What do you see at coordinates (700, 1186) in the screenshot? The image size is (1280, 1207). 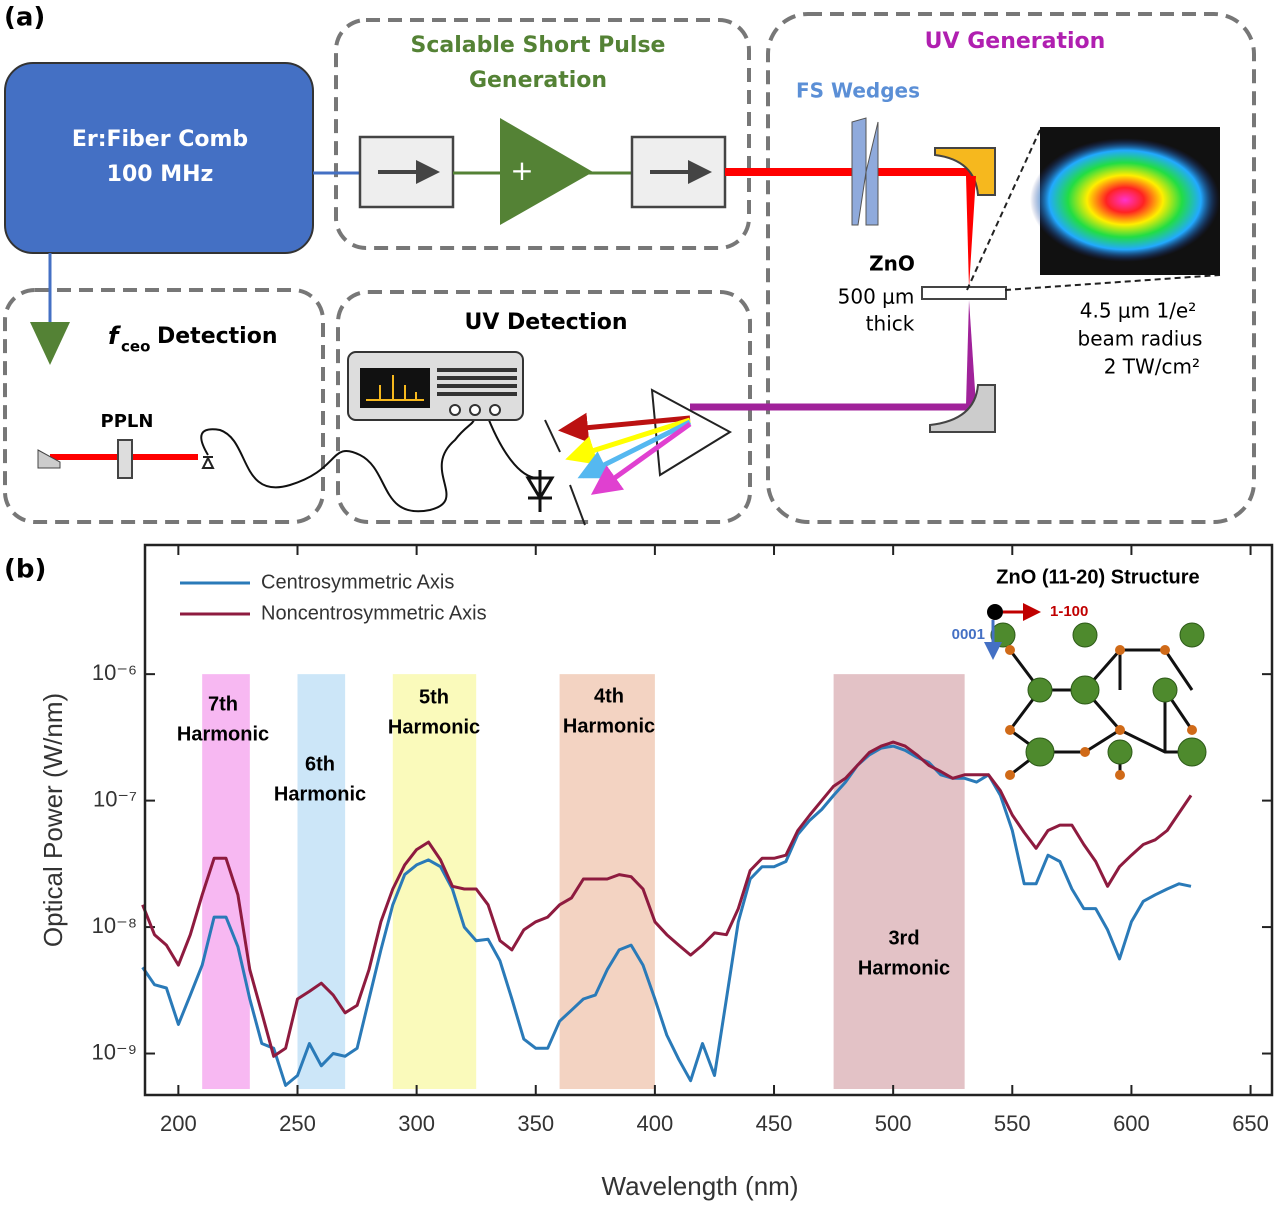 I see `x-axis-label: Wavelength (nm)` at bounding box center [700, 1186].